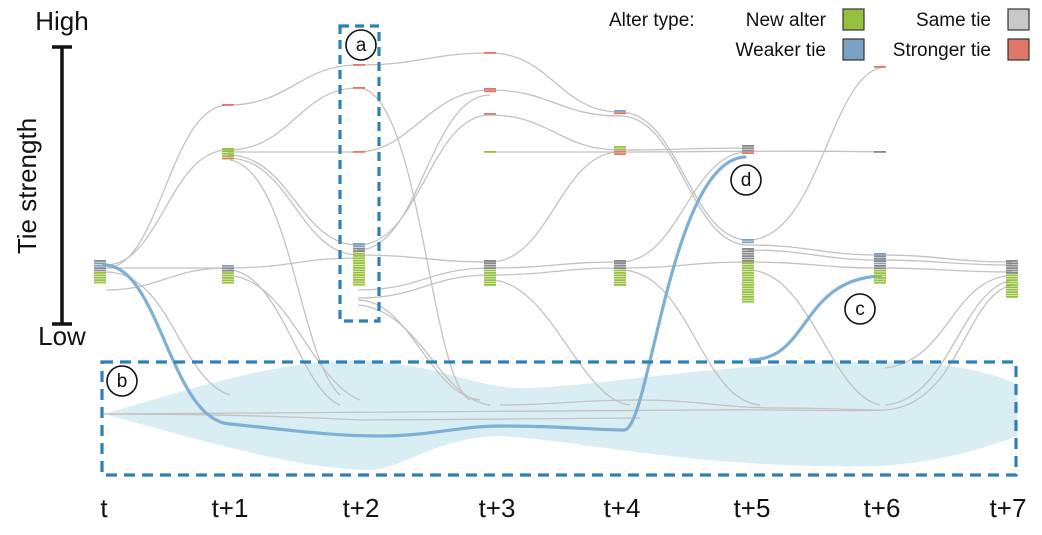  Describe the element at coordinates (62, 336) in the screenshot. I see `axis-low-label: Low` at that location.